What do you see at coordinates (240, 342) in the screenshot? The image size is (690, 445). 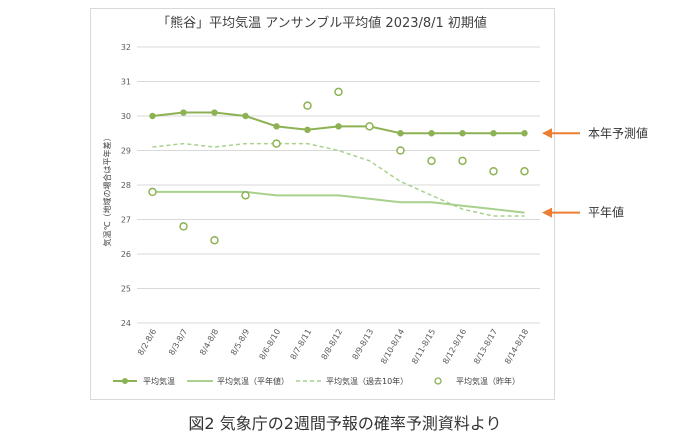 I see `x-tick-label: 8/5-8/9` at bounding box center [240, 342].